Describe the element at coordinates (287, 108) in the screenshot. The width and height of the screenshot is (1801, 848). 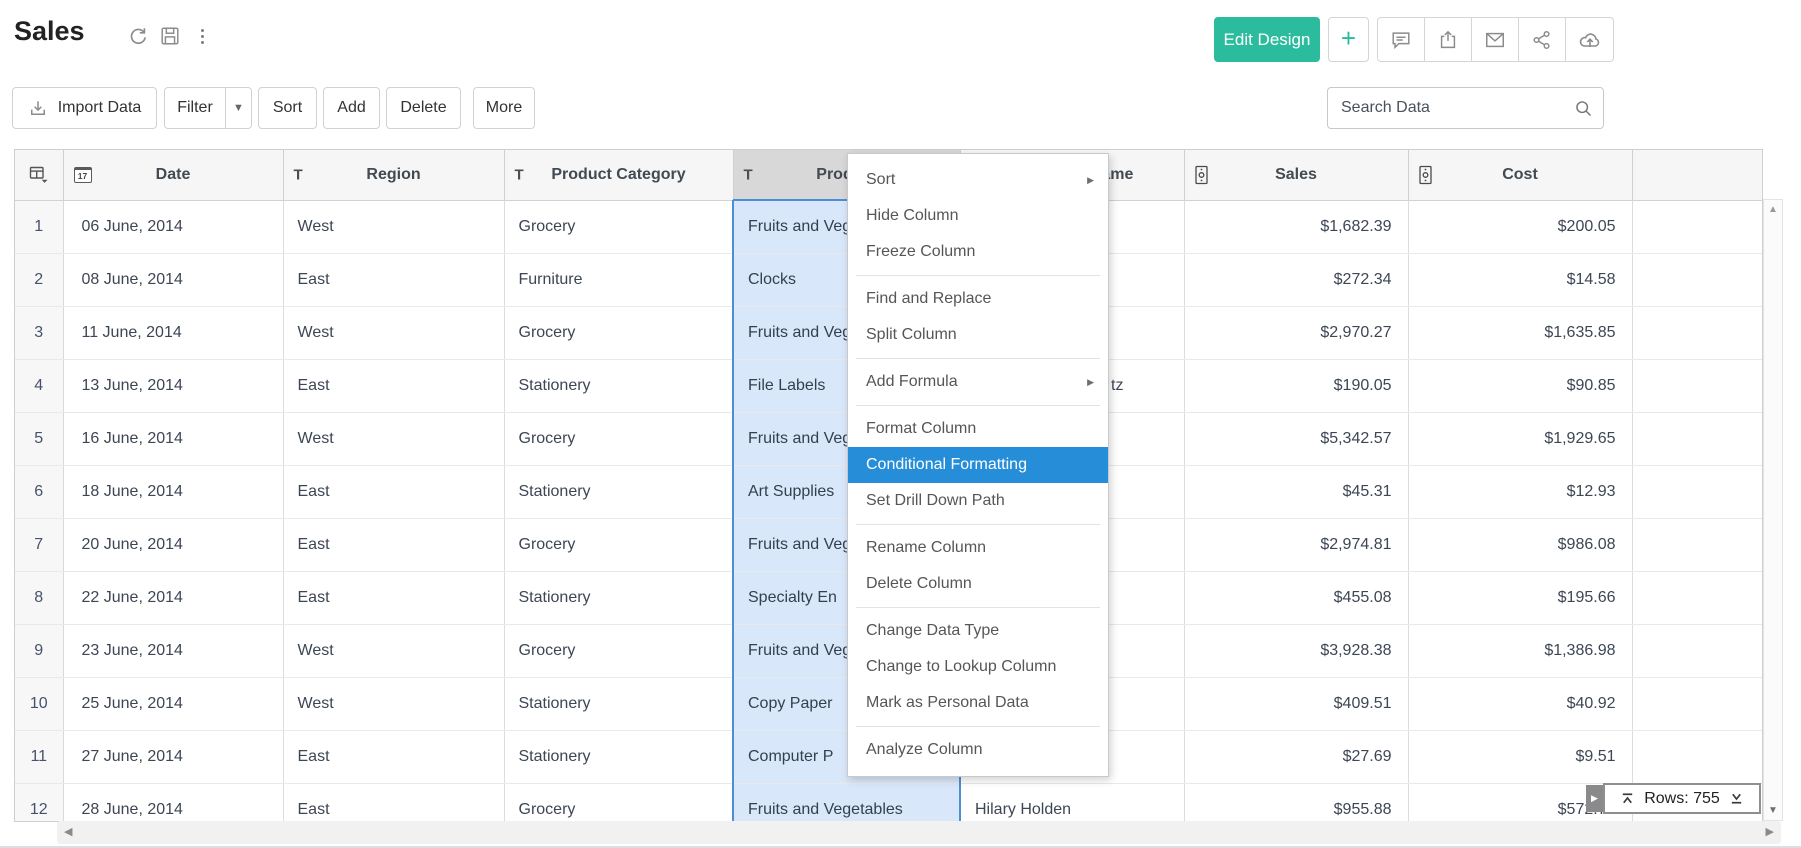
I see `sort-button: Sort` at that location.